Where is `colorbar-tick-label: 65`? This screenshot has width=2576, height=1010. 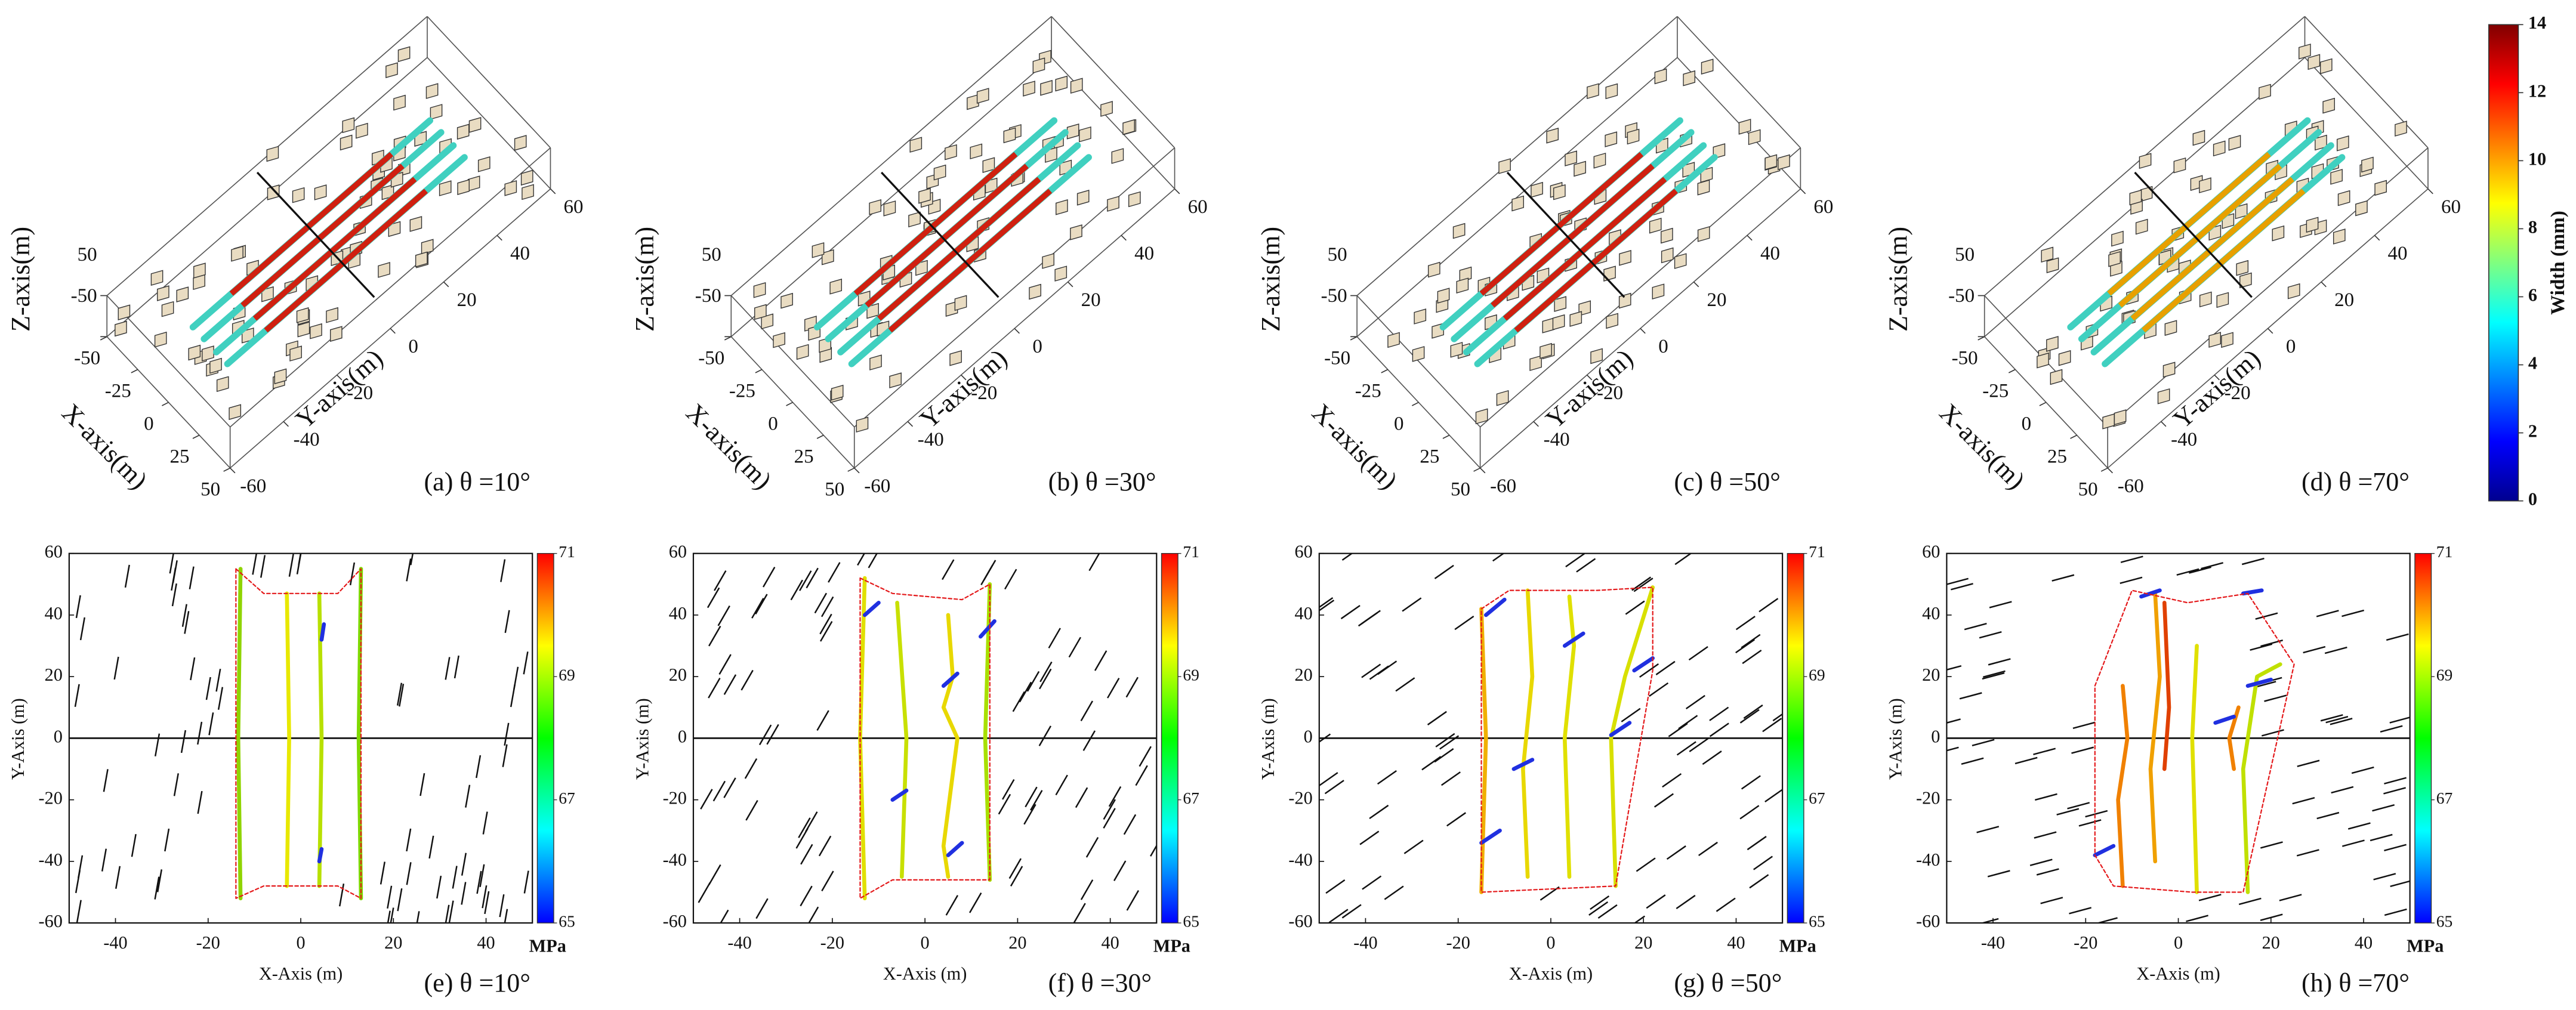
colorbar-tick-label: 65 is located at coordinates (567, 921).